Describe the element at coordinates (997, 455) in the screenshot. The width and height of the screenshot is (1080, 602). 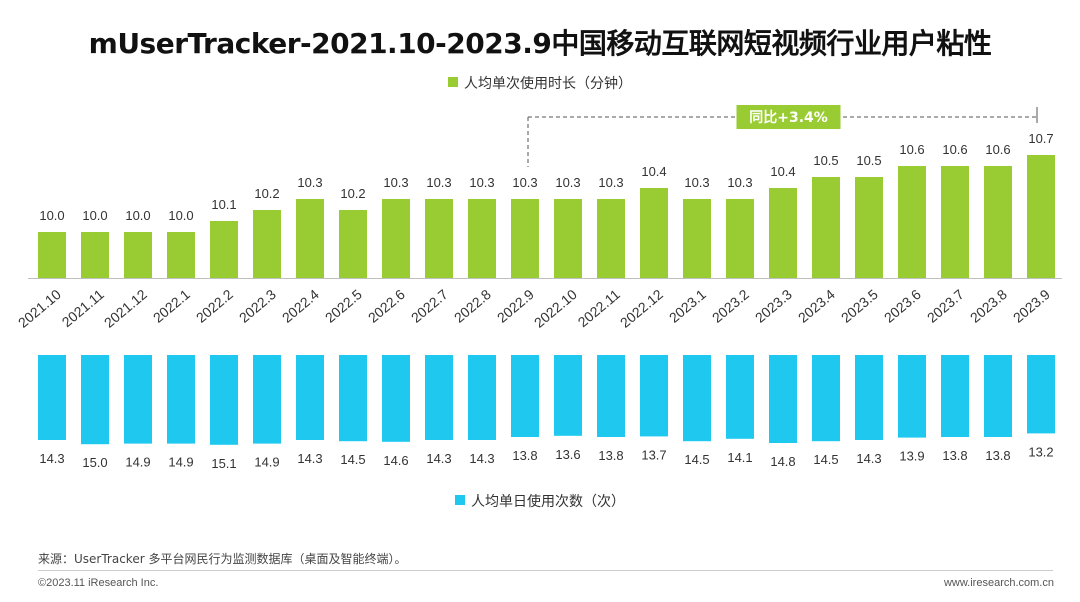
I see `data-label-frequency-22: 13.8` at that location.